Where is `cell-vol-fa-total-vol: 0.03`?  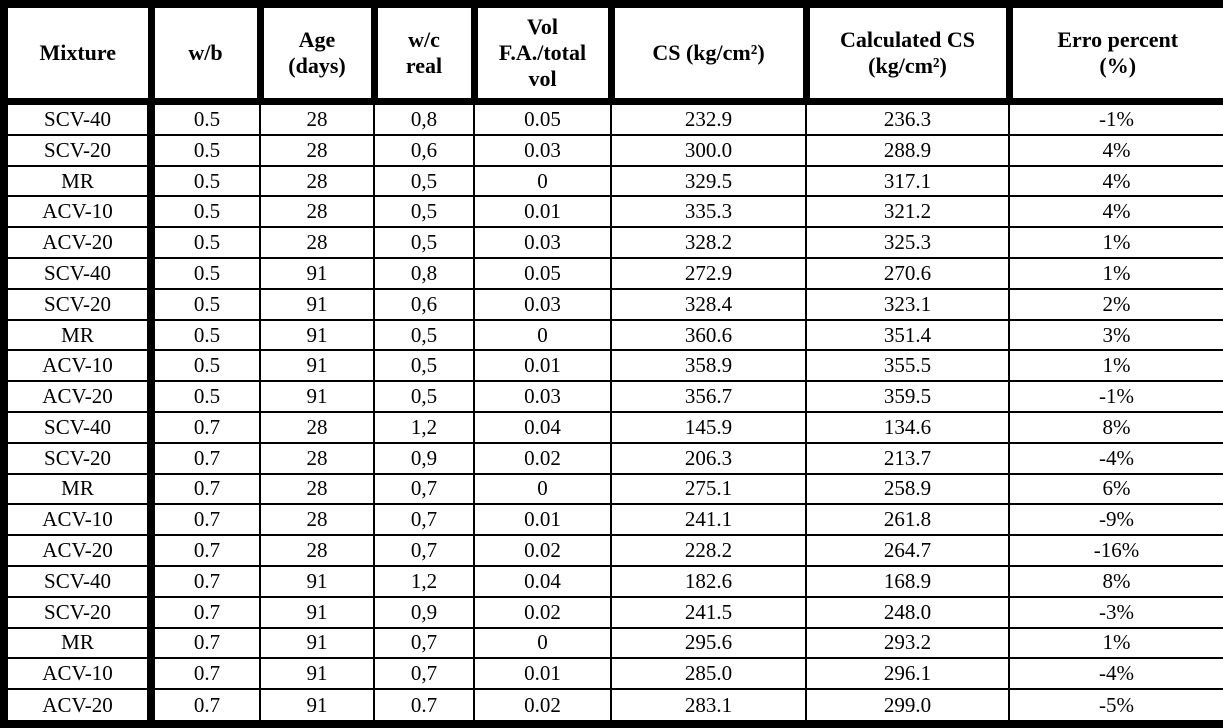
cell-vol-fa-total-vol: 0.03 is located at coordinates (542, 150).